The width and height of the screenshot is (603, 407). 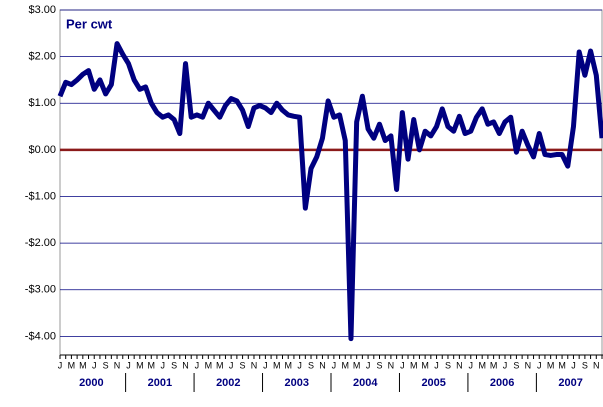 I want to click on year-label: 2005, so click(x=433, y=383).